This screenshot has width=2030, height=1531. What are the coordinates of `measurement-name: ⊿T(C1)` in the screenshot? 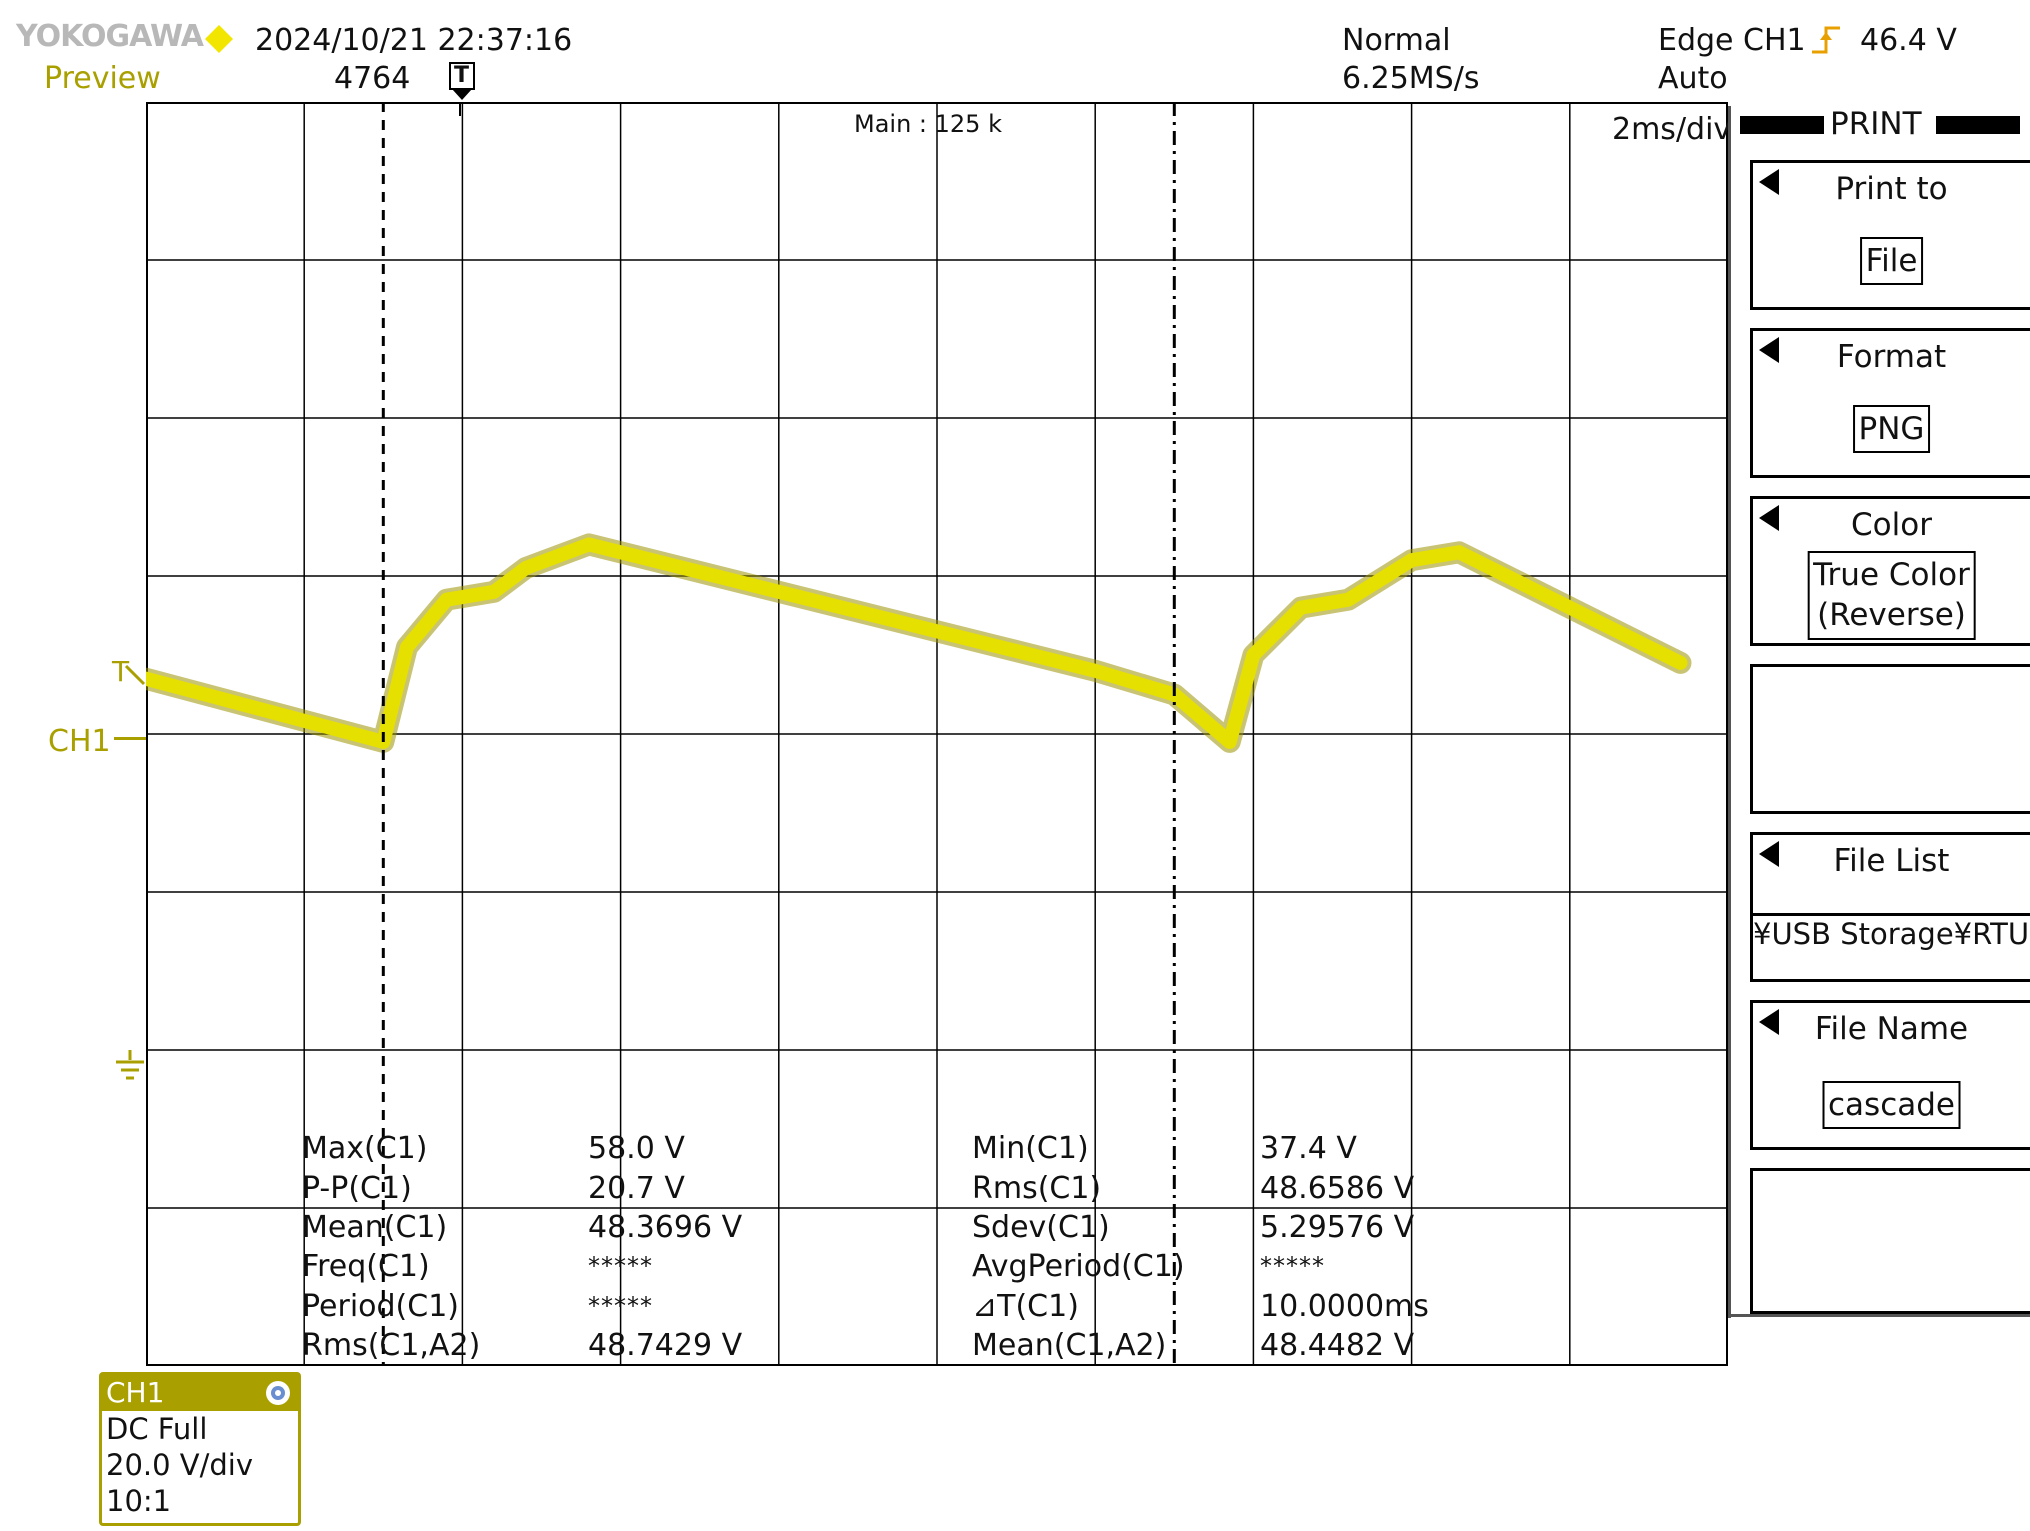 It's located at (1025, 1306).